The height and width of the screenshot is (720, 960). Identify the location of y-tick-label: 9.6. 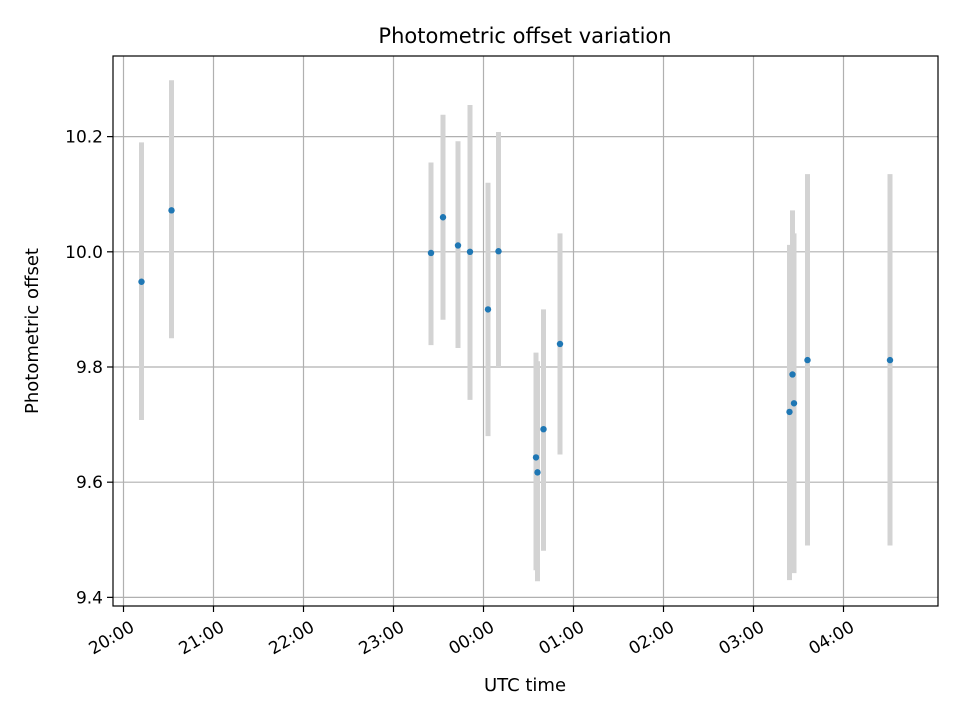
(89, 483).